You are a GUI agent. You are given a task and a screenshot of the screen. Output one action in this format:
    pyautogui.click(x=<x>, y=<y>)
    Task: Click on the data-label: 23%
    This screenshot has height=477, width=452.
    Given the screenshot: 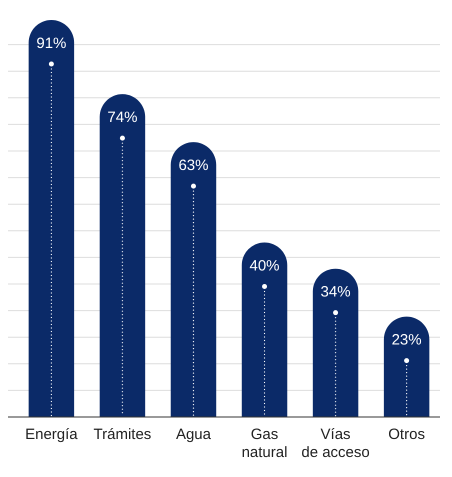 What is the action you would take?
    pyautogui.click(x=407, y=340)
    